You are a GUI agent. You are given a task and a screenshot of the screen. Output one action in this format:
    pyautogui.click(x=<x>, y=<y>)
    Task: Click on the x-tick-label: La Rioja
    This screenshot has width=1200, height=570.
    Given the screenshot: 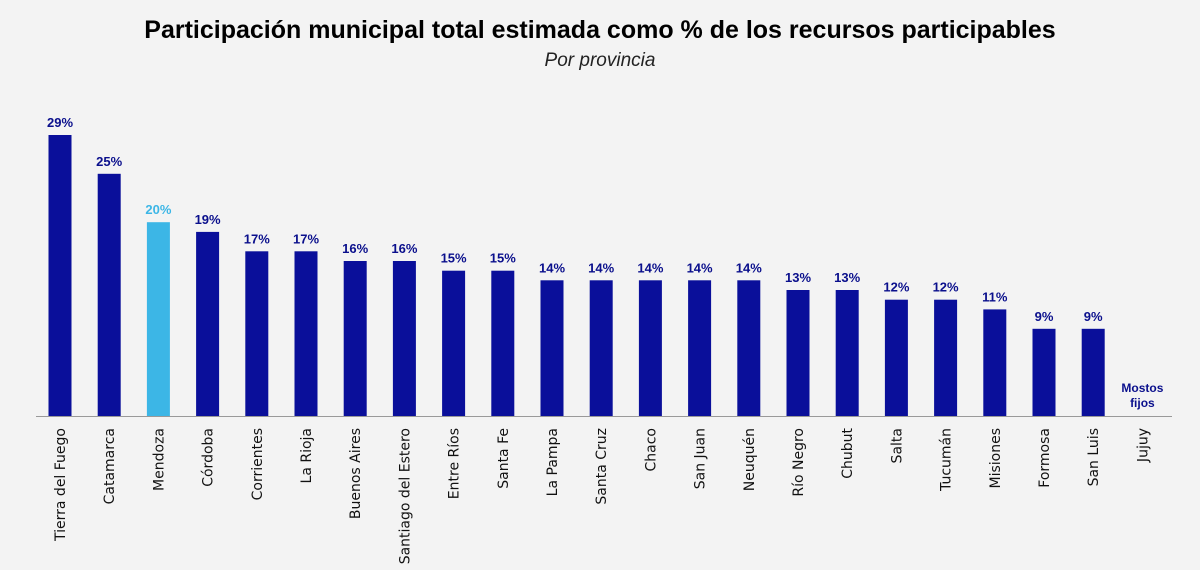 What is the action you would take?
    pyautogui.click(x=307, y=455)
    